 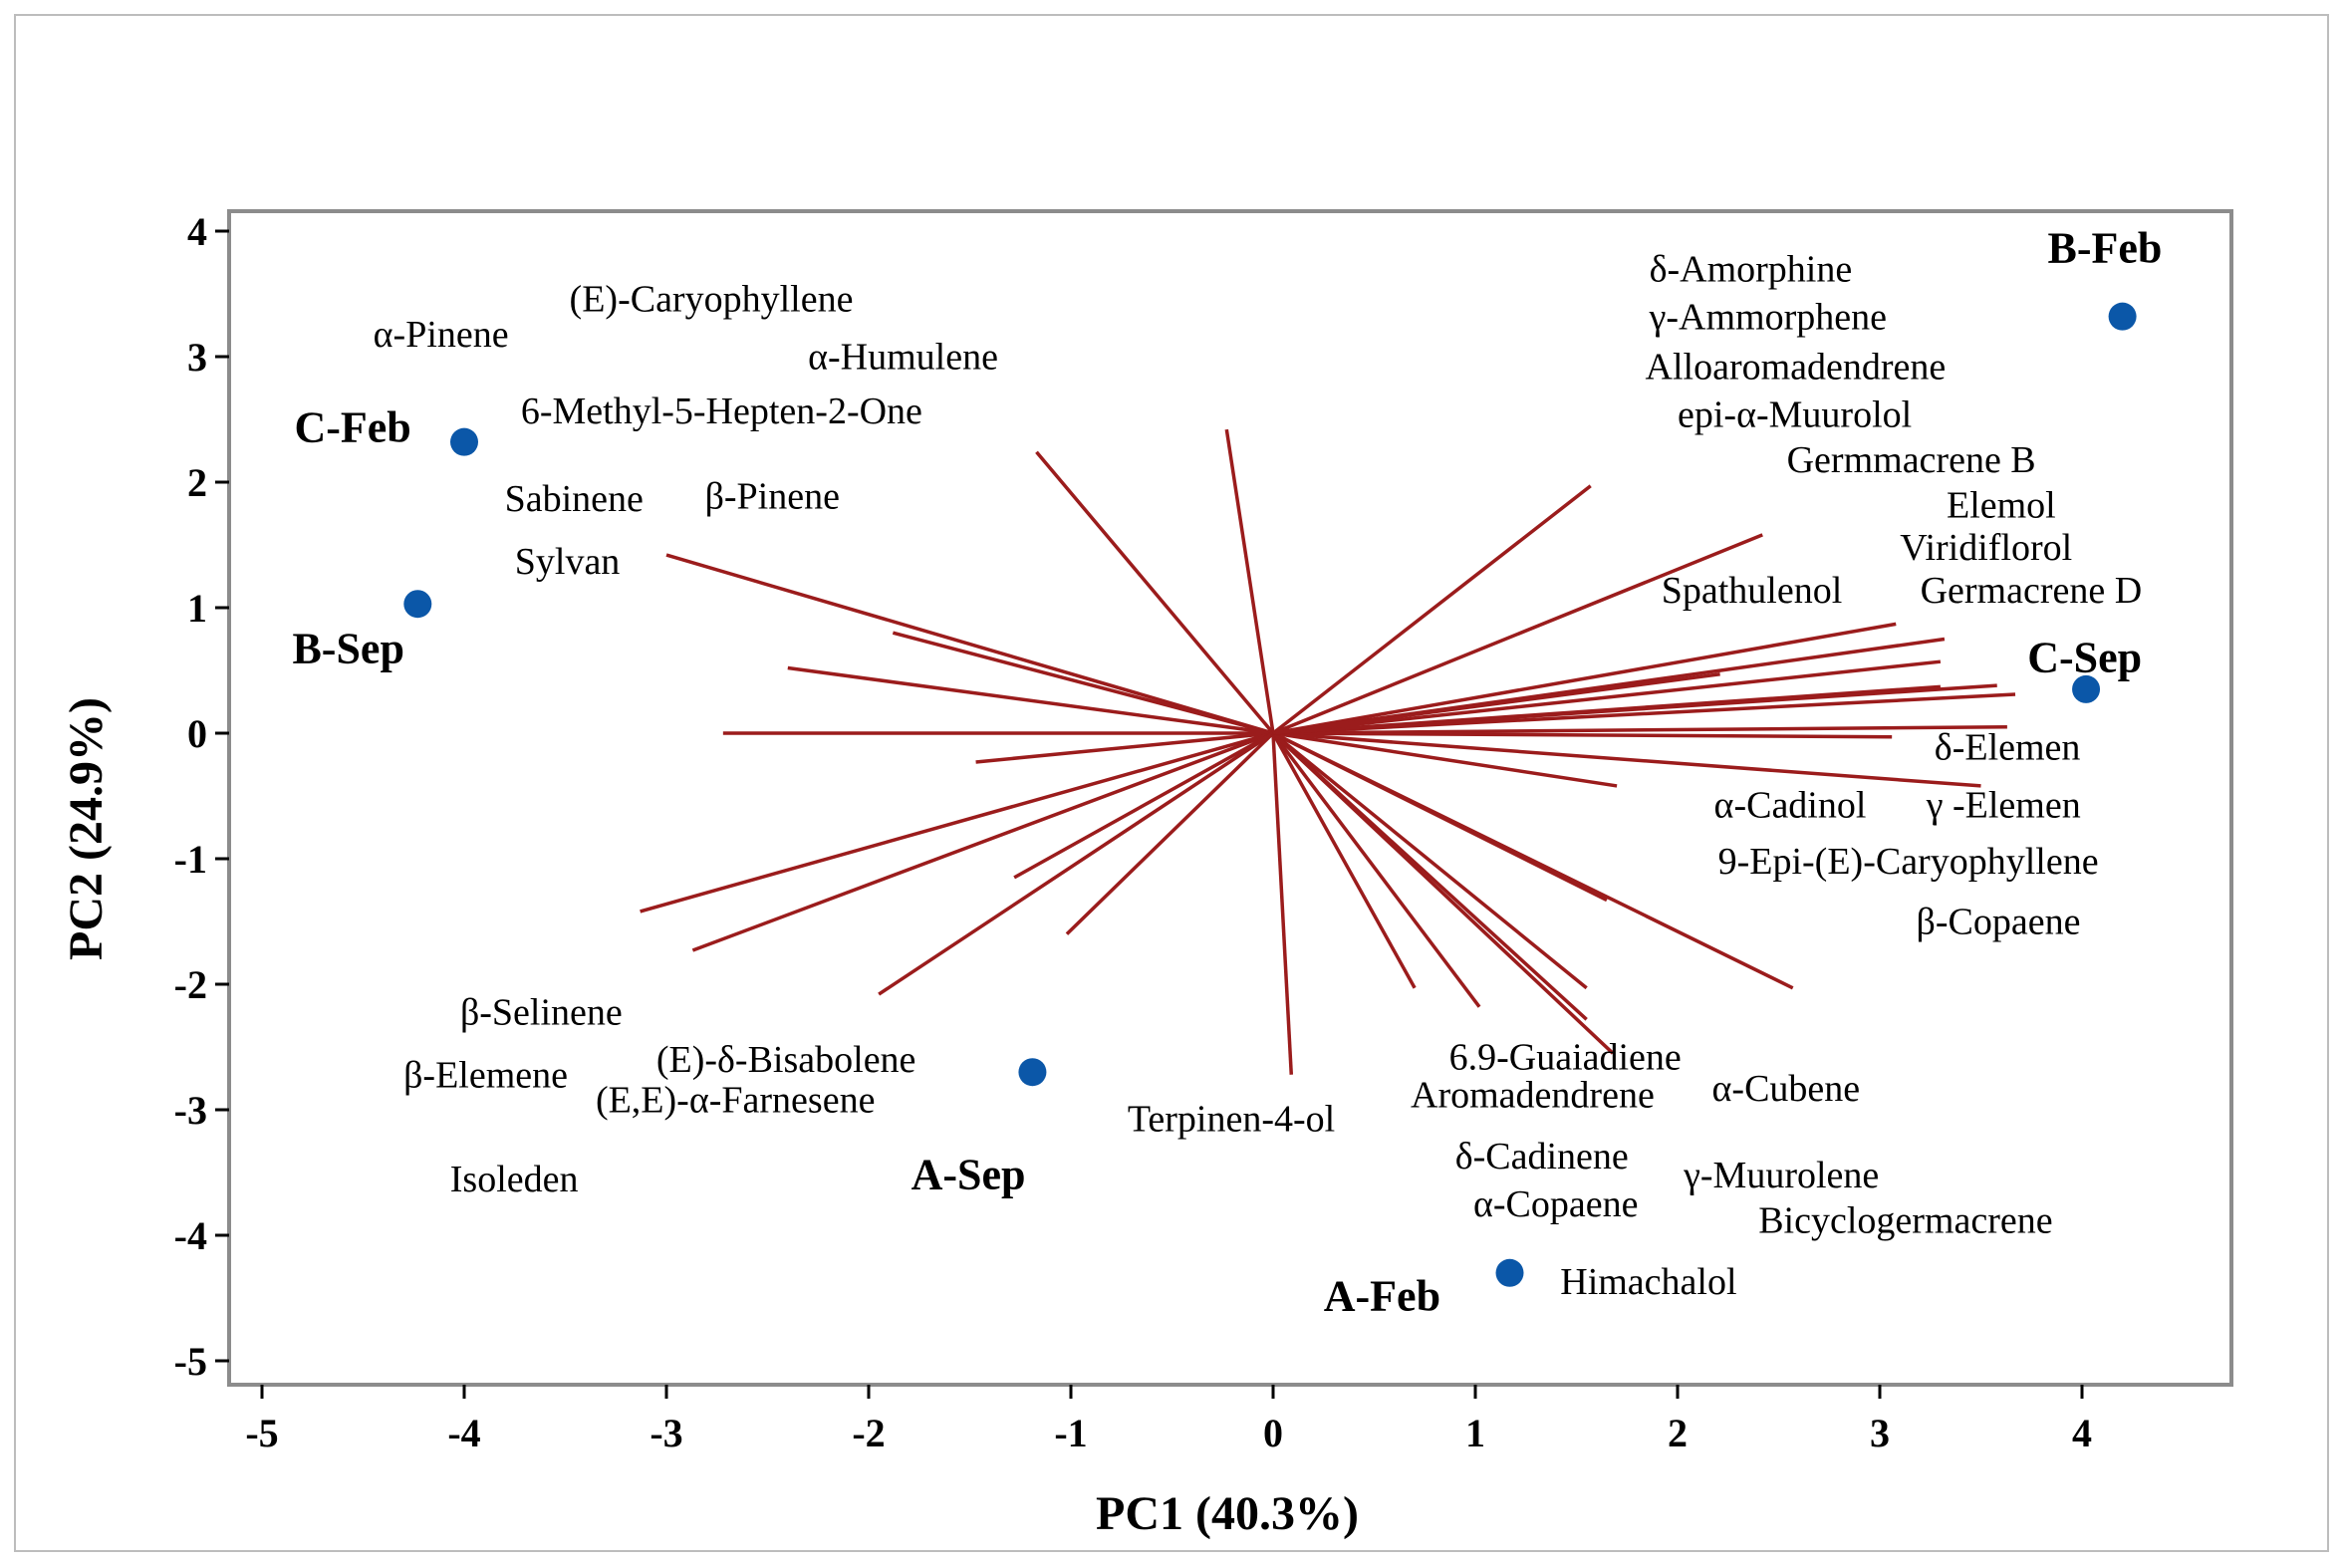 I want to click on x-tick-label: 4, so click(x=2082, y=1433).